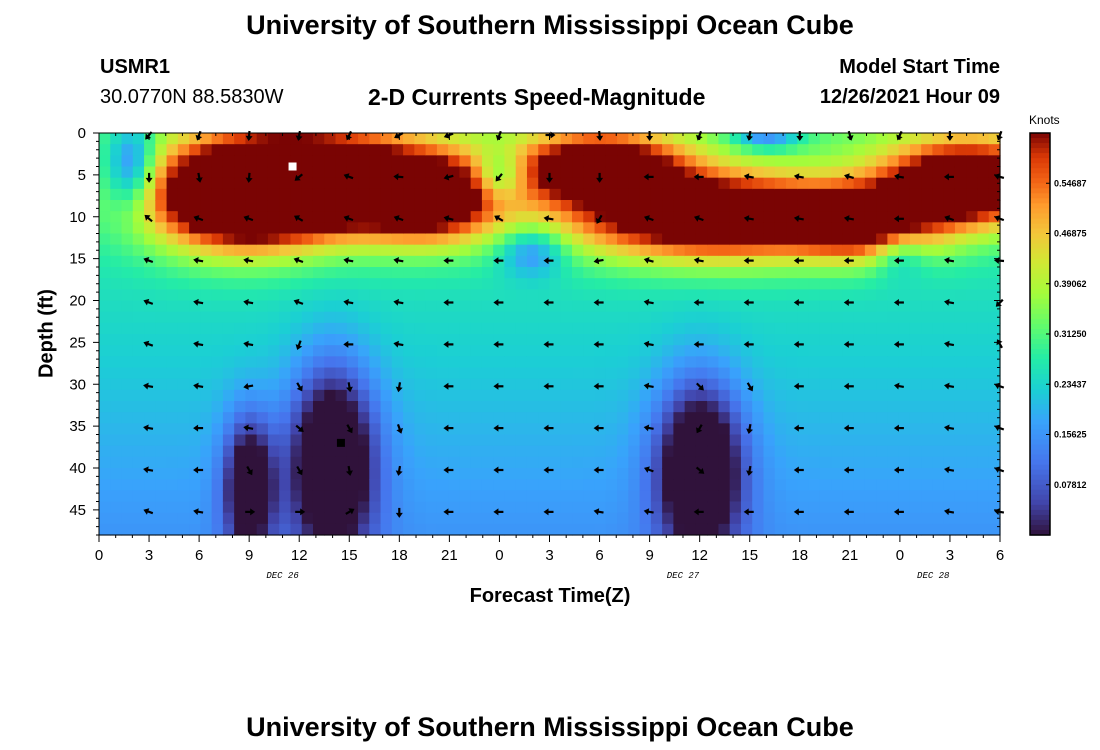 This screenshot has height=750, width=1100. Describe the element at coordinates (77, 426) in the screenshot. I see `y-tick-label: 35` at that location.